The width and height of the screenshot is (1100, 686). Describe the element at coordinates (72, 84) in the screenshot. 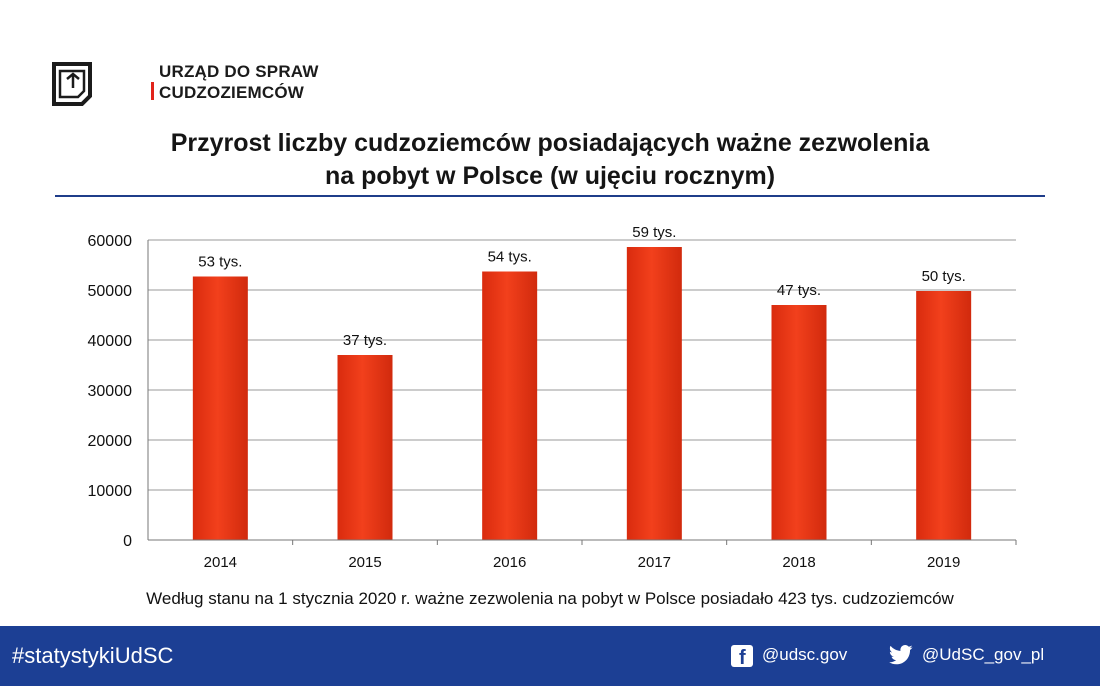

I see `udsc-logo-icon` at that location.